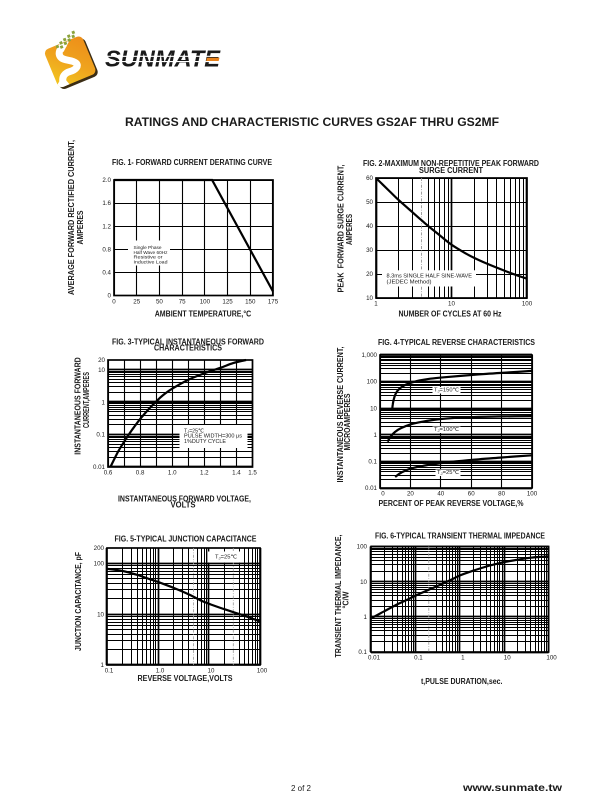 The height and width of the screenshot is (810, 610). I want to click on svg-text: 0.6, so click(108, 473).